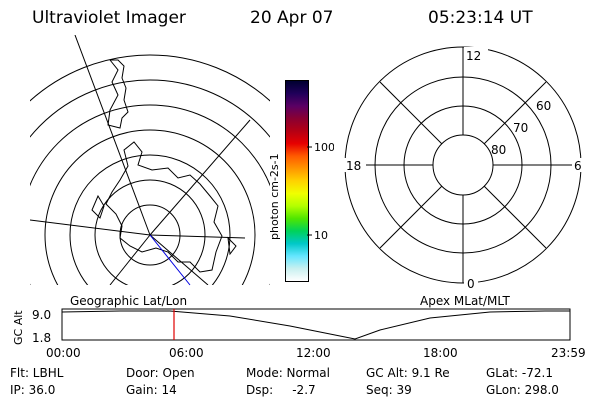 This screenshot has height=400, width=600. What do you see at coordinates (522, 390) in the screenshot?
I see `glon-info: GLon: 298.0` at bounding box center [522, 390].